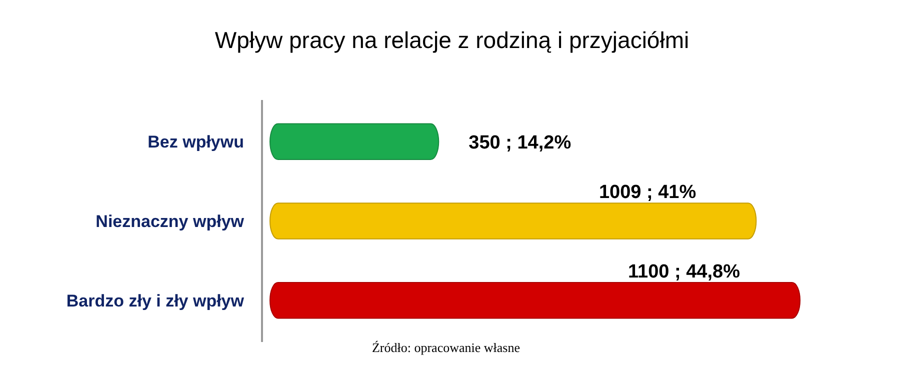  I want to click on chart-title: Wpływ pracy na relacje z rodziną i przyjaciółmi, so click(452, 40).